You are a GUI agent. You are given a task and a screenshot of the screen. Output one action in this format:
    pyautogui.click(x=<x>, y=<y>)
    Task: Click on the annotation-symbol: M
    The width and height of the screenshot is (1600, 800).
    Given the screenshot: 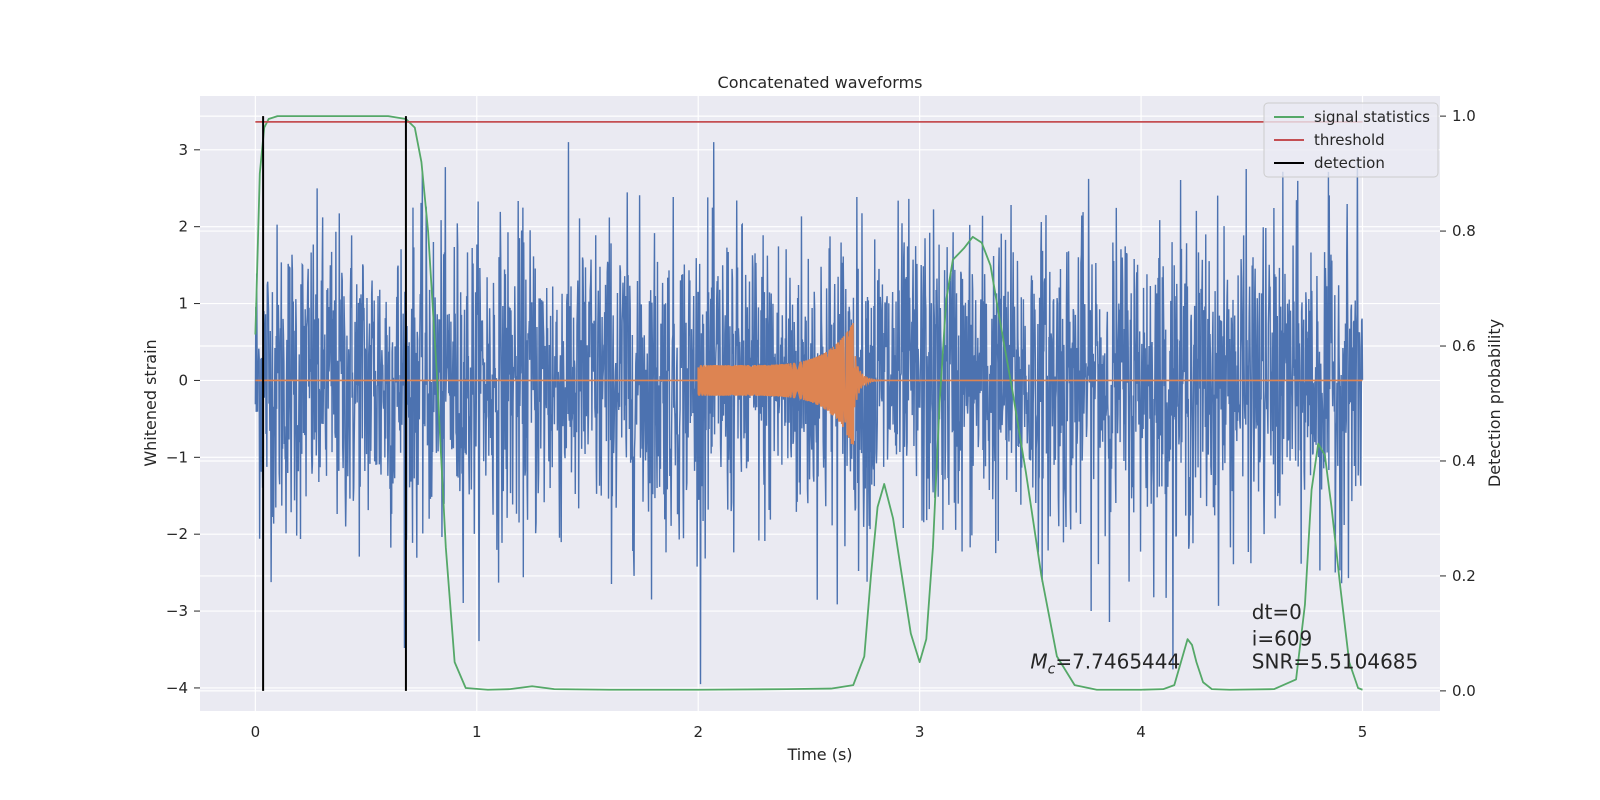 What is the action you would take?
    pyautogui.click(x=1038, y=662)
    